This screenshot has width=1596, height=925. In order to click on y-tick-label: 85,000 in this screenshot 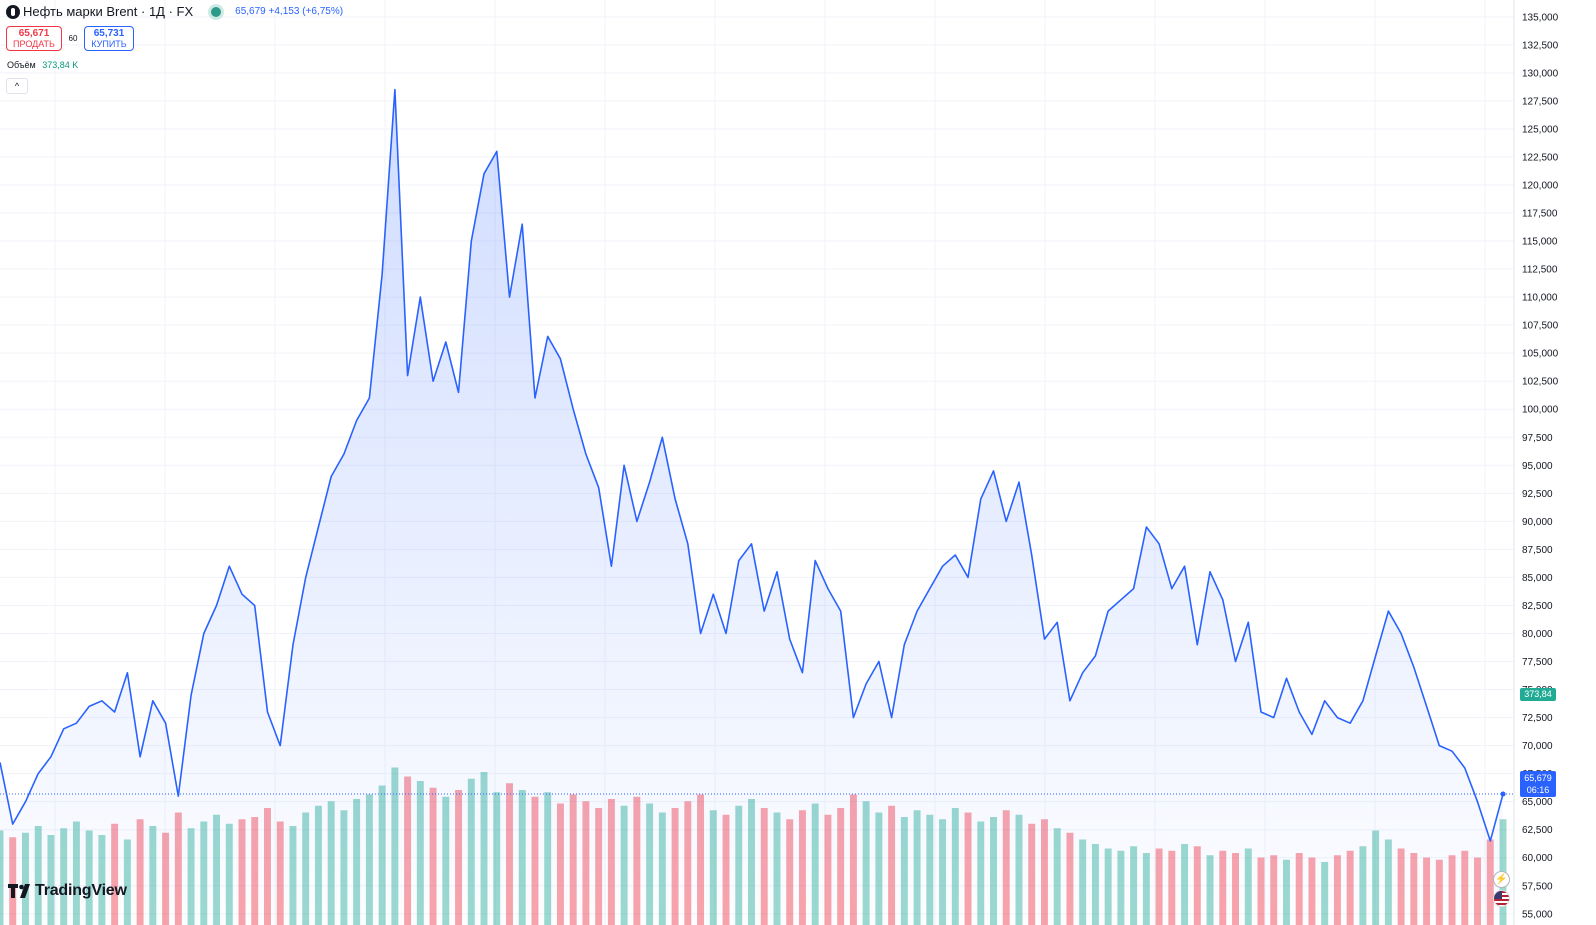, I will do `click(1537, 578)`.